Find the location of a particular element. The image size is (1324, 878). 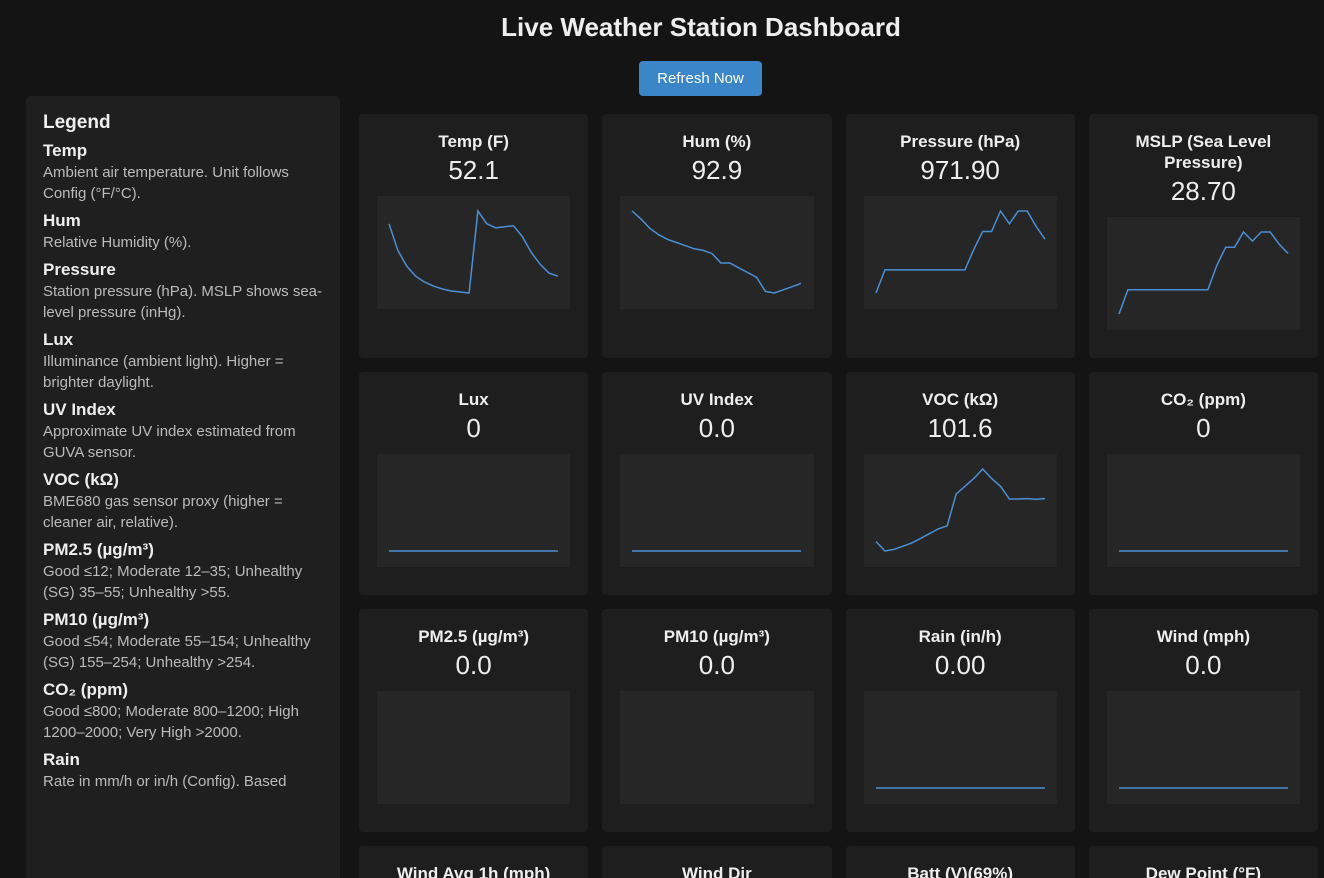

card-title: MSLP (Sea Level Pressure) is located at coordinates (1203, 152).